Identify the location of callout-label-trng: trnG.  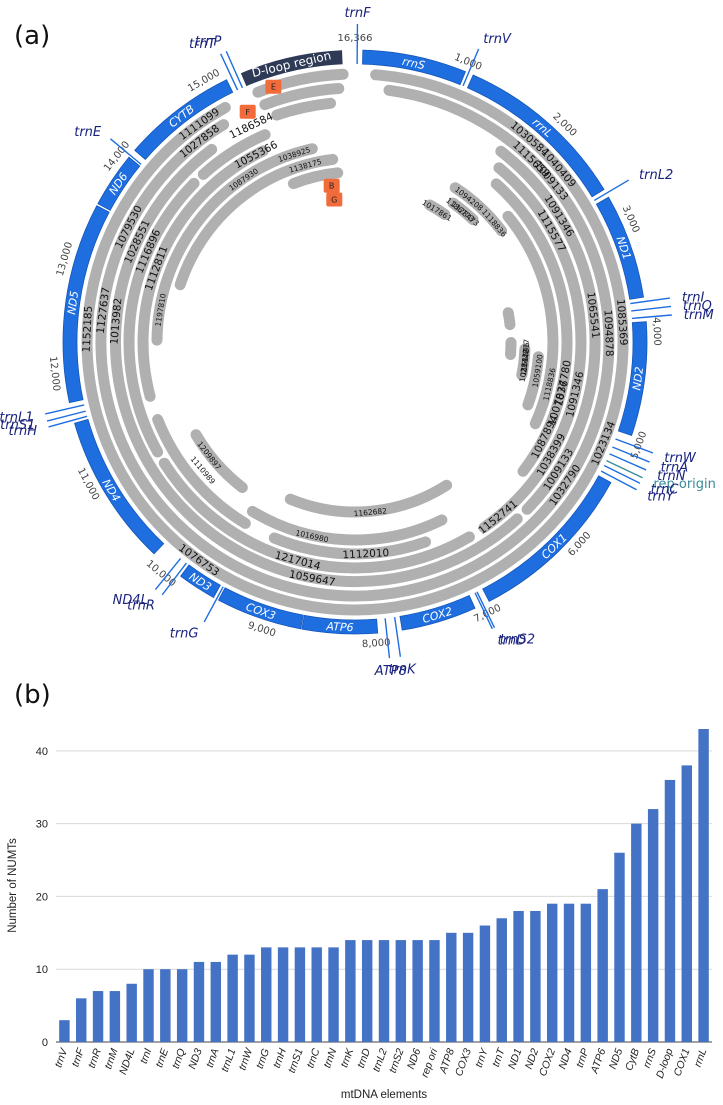
(184, 634).